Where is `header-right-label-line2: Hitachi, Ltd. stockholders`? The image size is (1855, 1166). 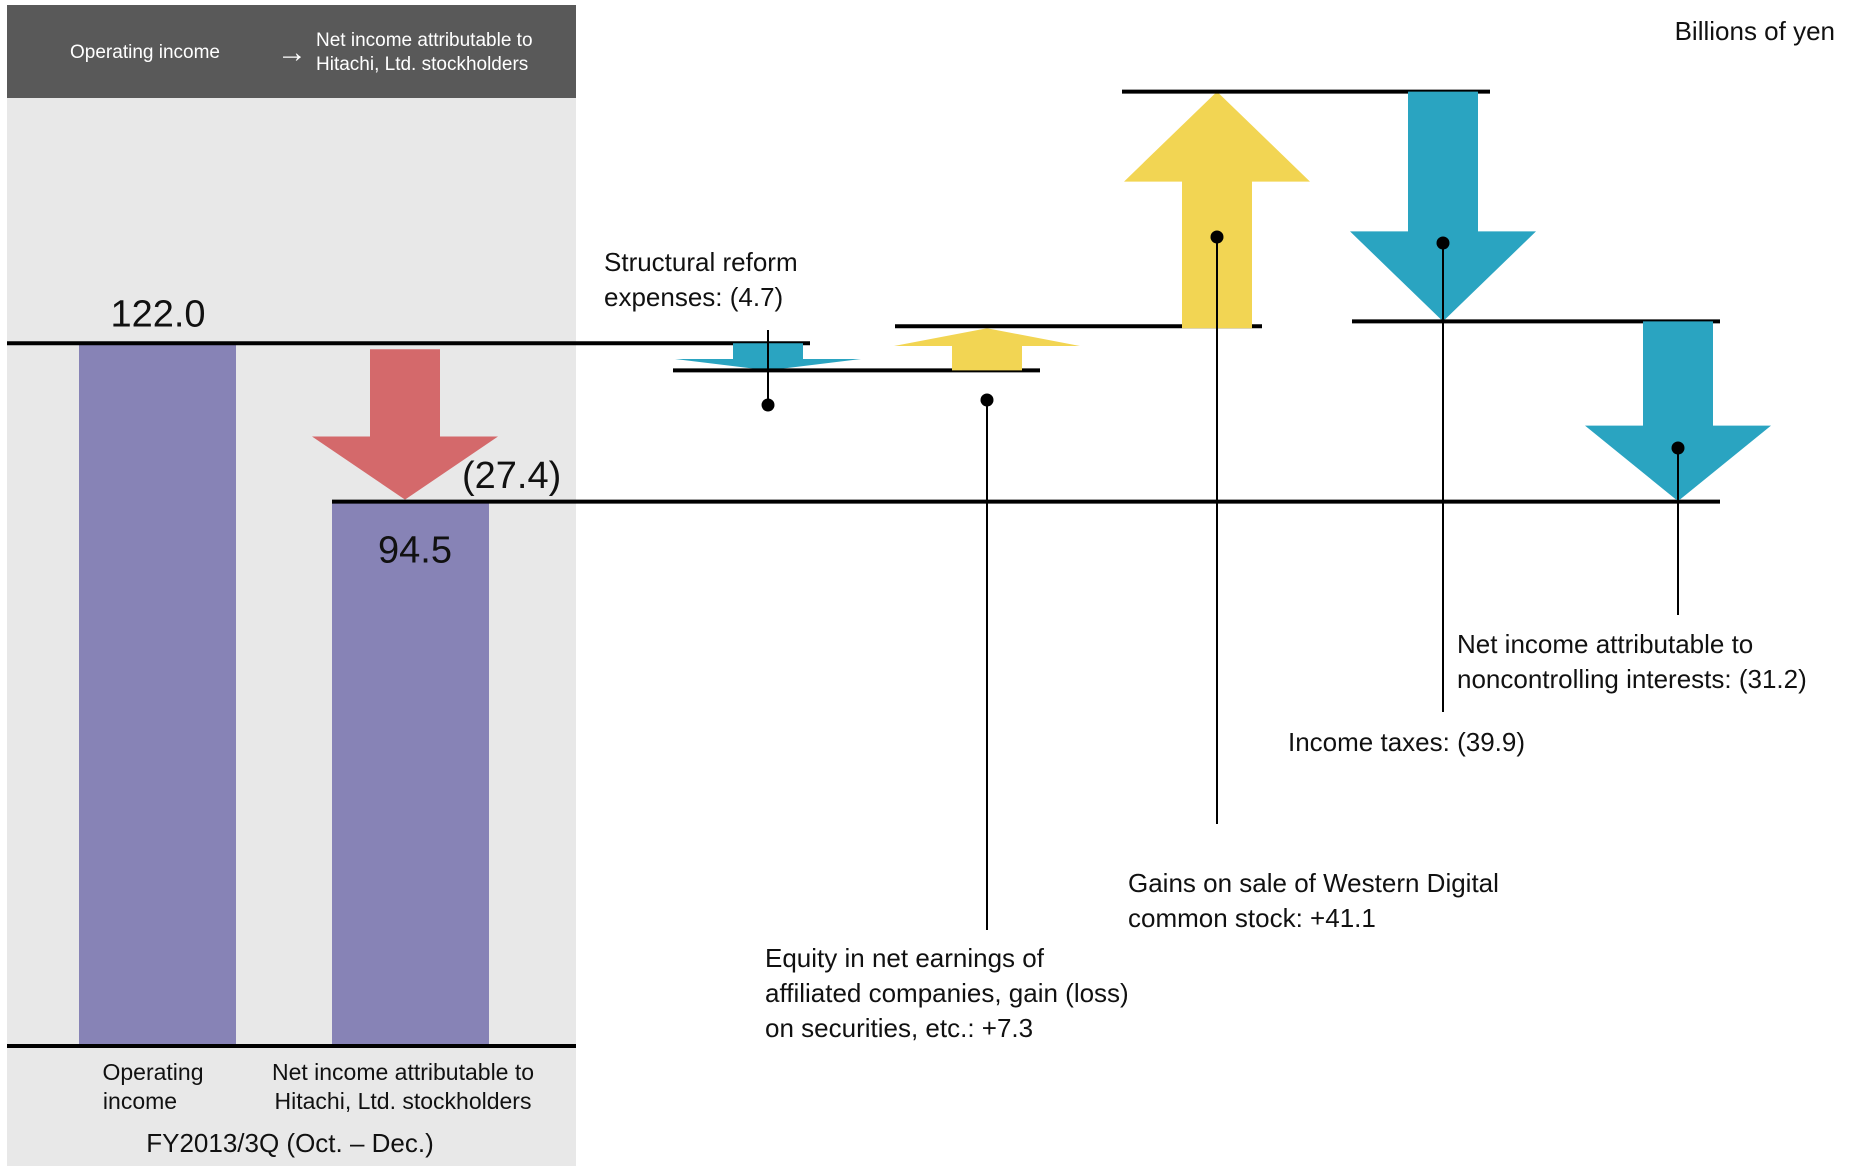
header-right-label-line2: Hitachi, Ltd. stockholders is located at coordinates (422, 64).